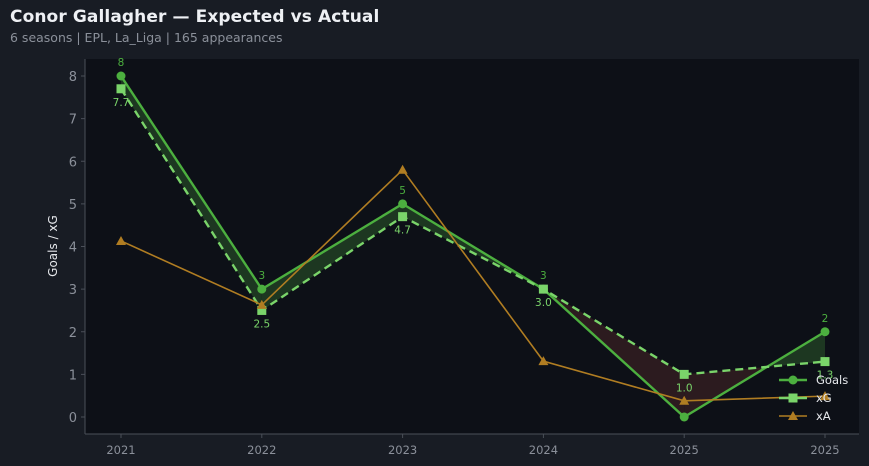  I want to click on goals-value-label: 5, so click(402, 191).